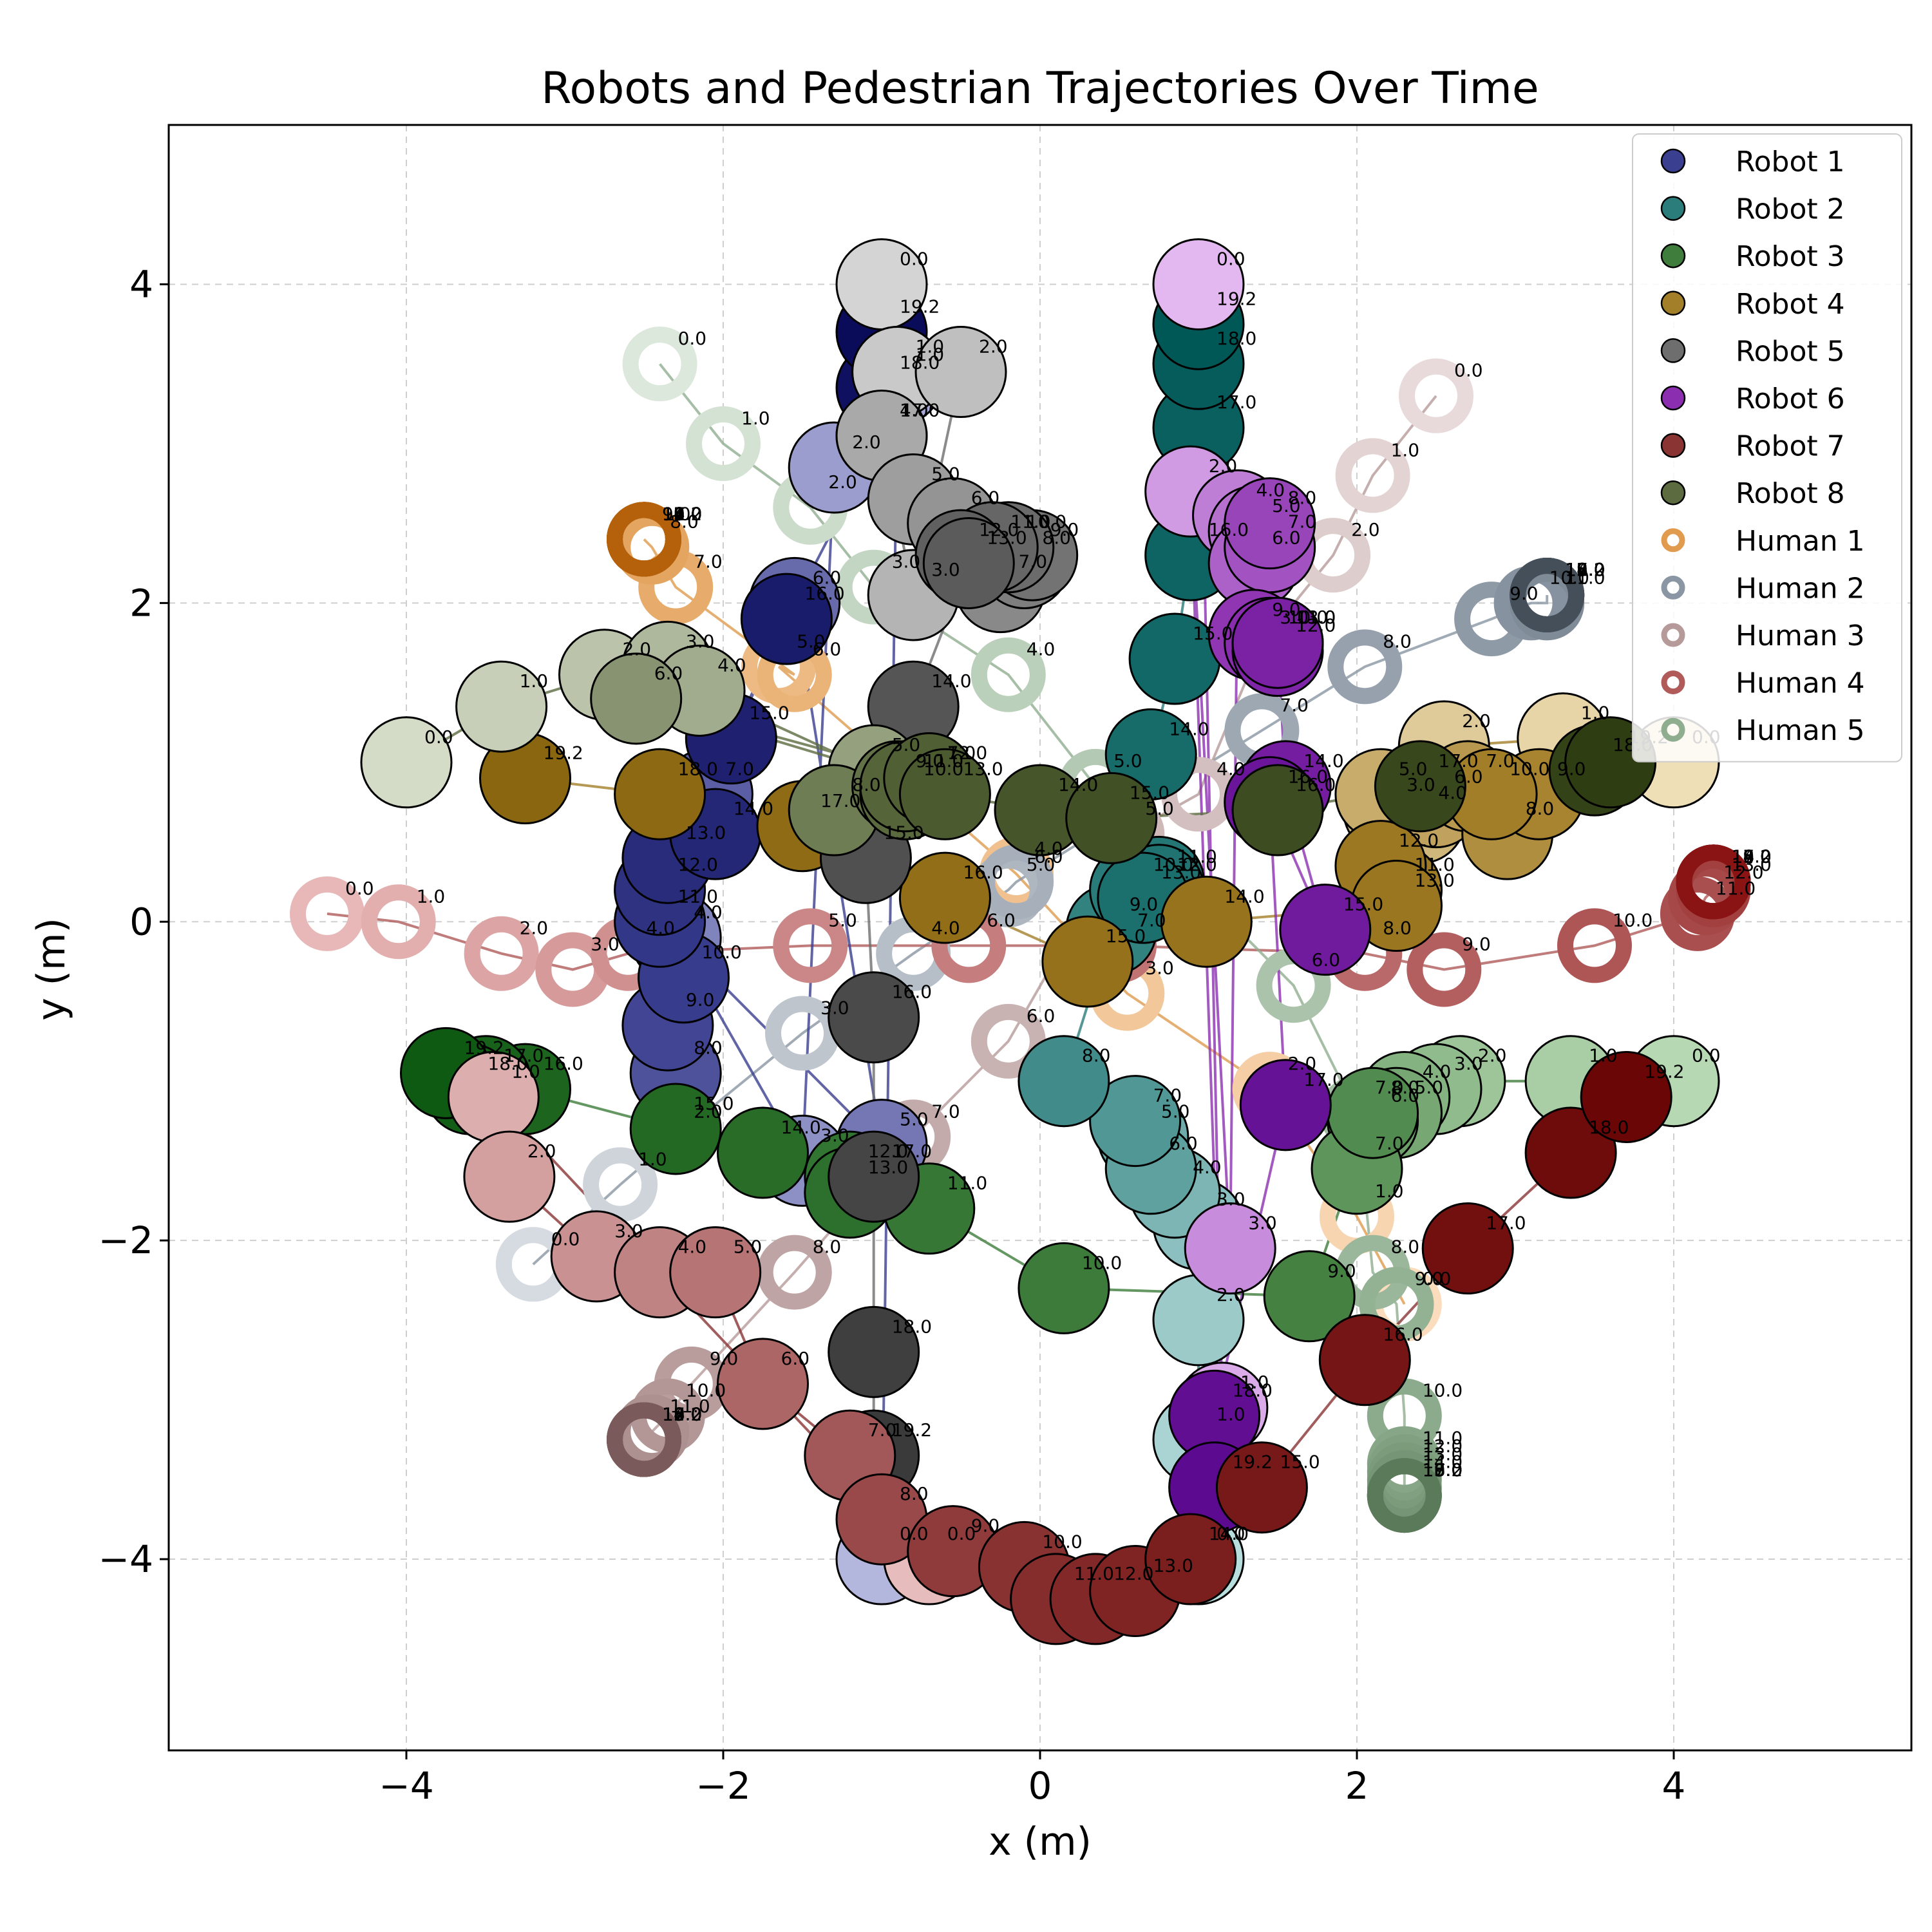  What do you see at coordinates (1572, 769) in the screenshot?
I see `robot-4-time-label: 9.0` at bounding box center [1572, 769].